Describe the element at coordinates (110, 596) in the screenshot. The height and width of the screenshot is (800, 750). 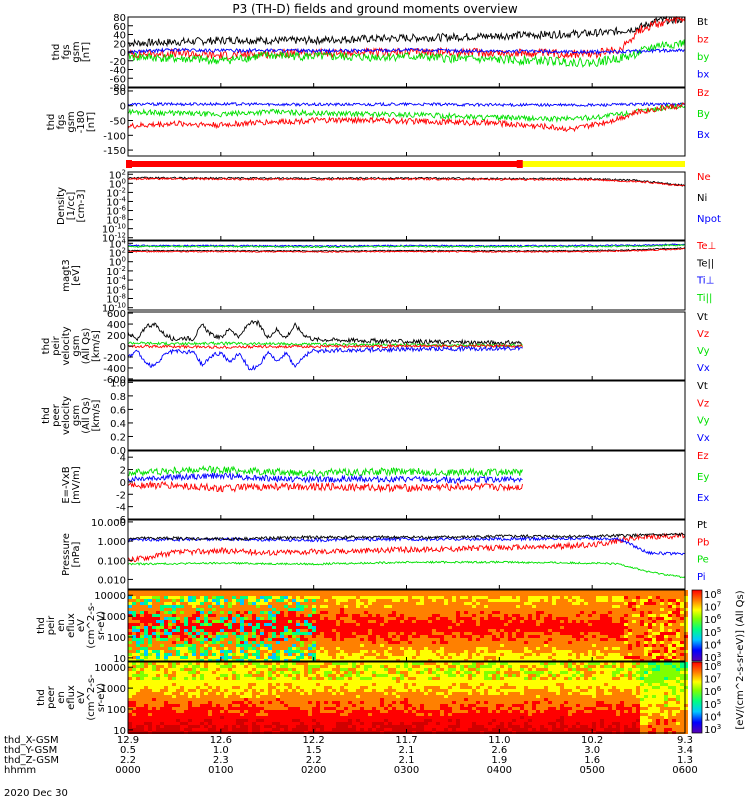
I see `y-tick-label: 10000` at that location.